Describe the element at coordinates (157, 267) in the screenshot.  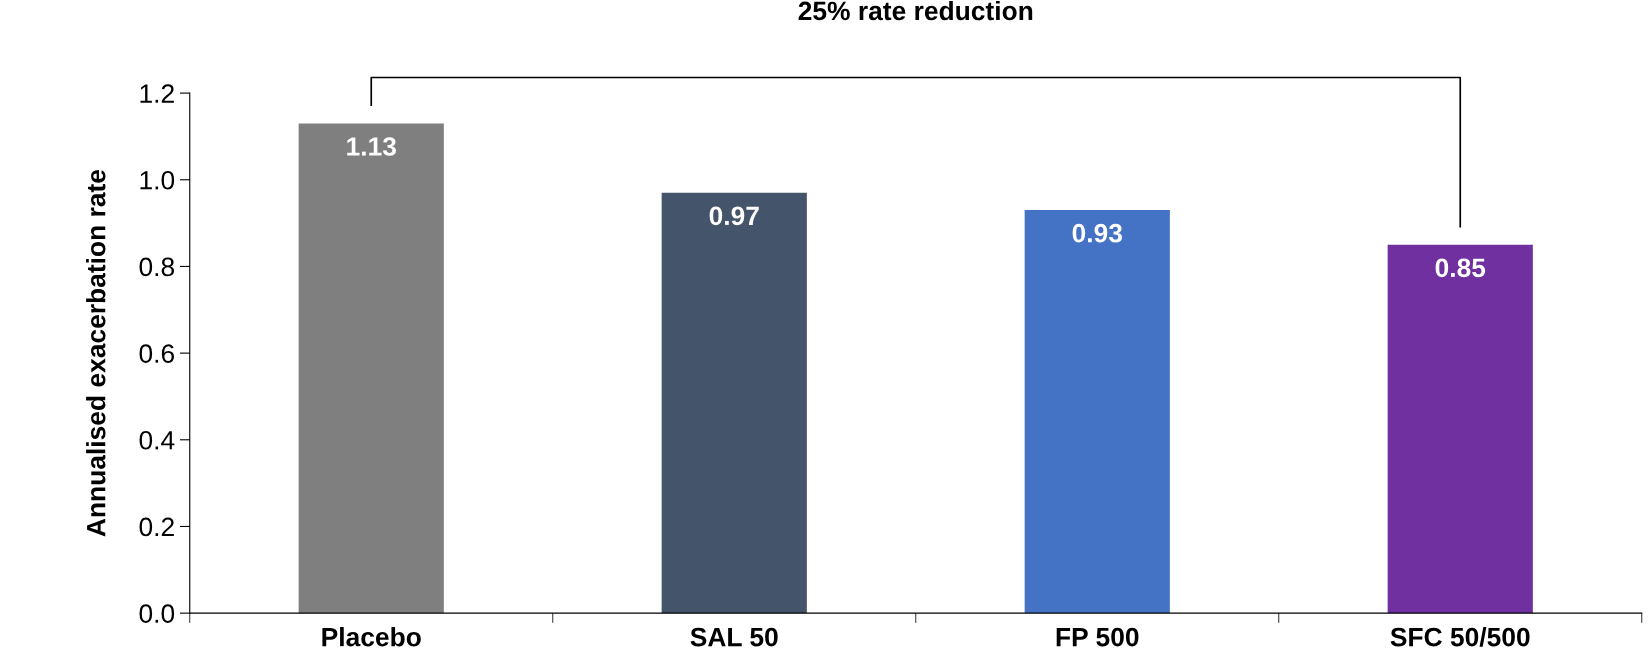
I see `y-tick-label: 0.8` at that location.